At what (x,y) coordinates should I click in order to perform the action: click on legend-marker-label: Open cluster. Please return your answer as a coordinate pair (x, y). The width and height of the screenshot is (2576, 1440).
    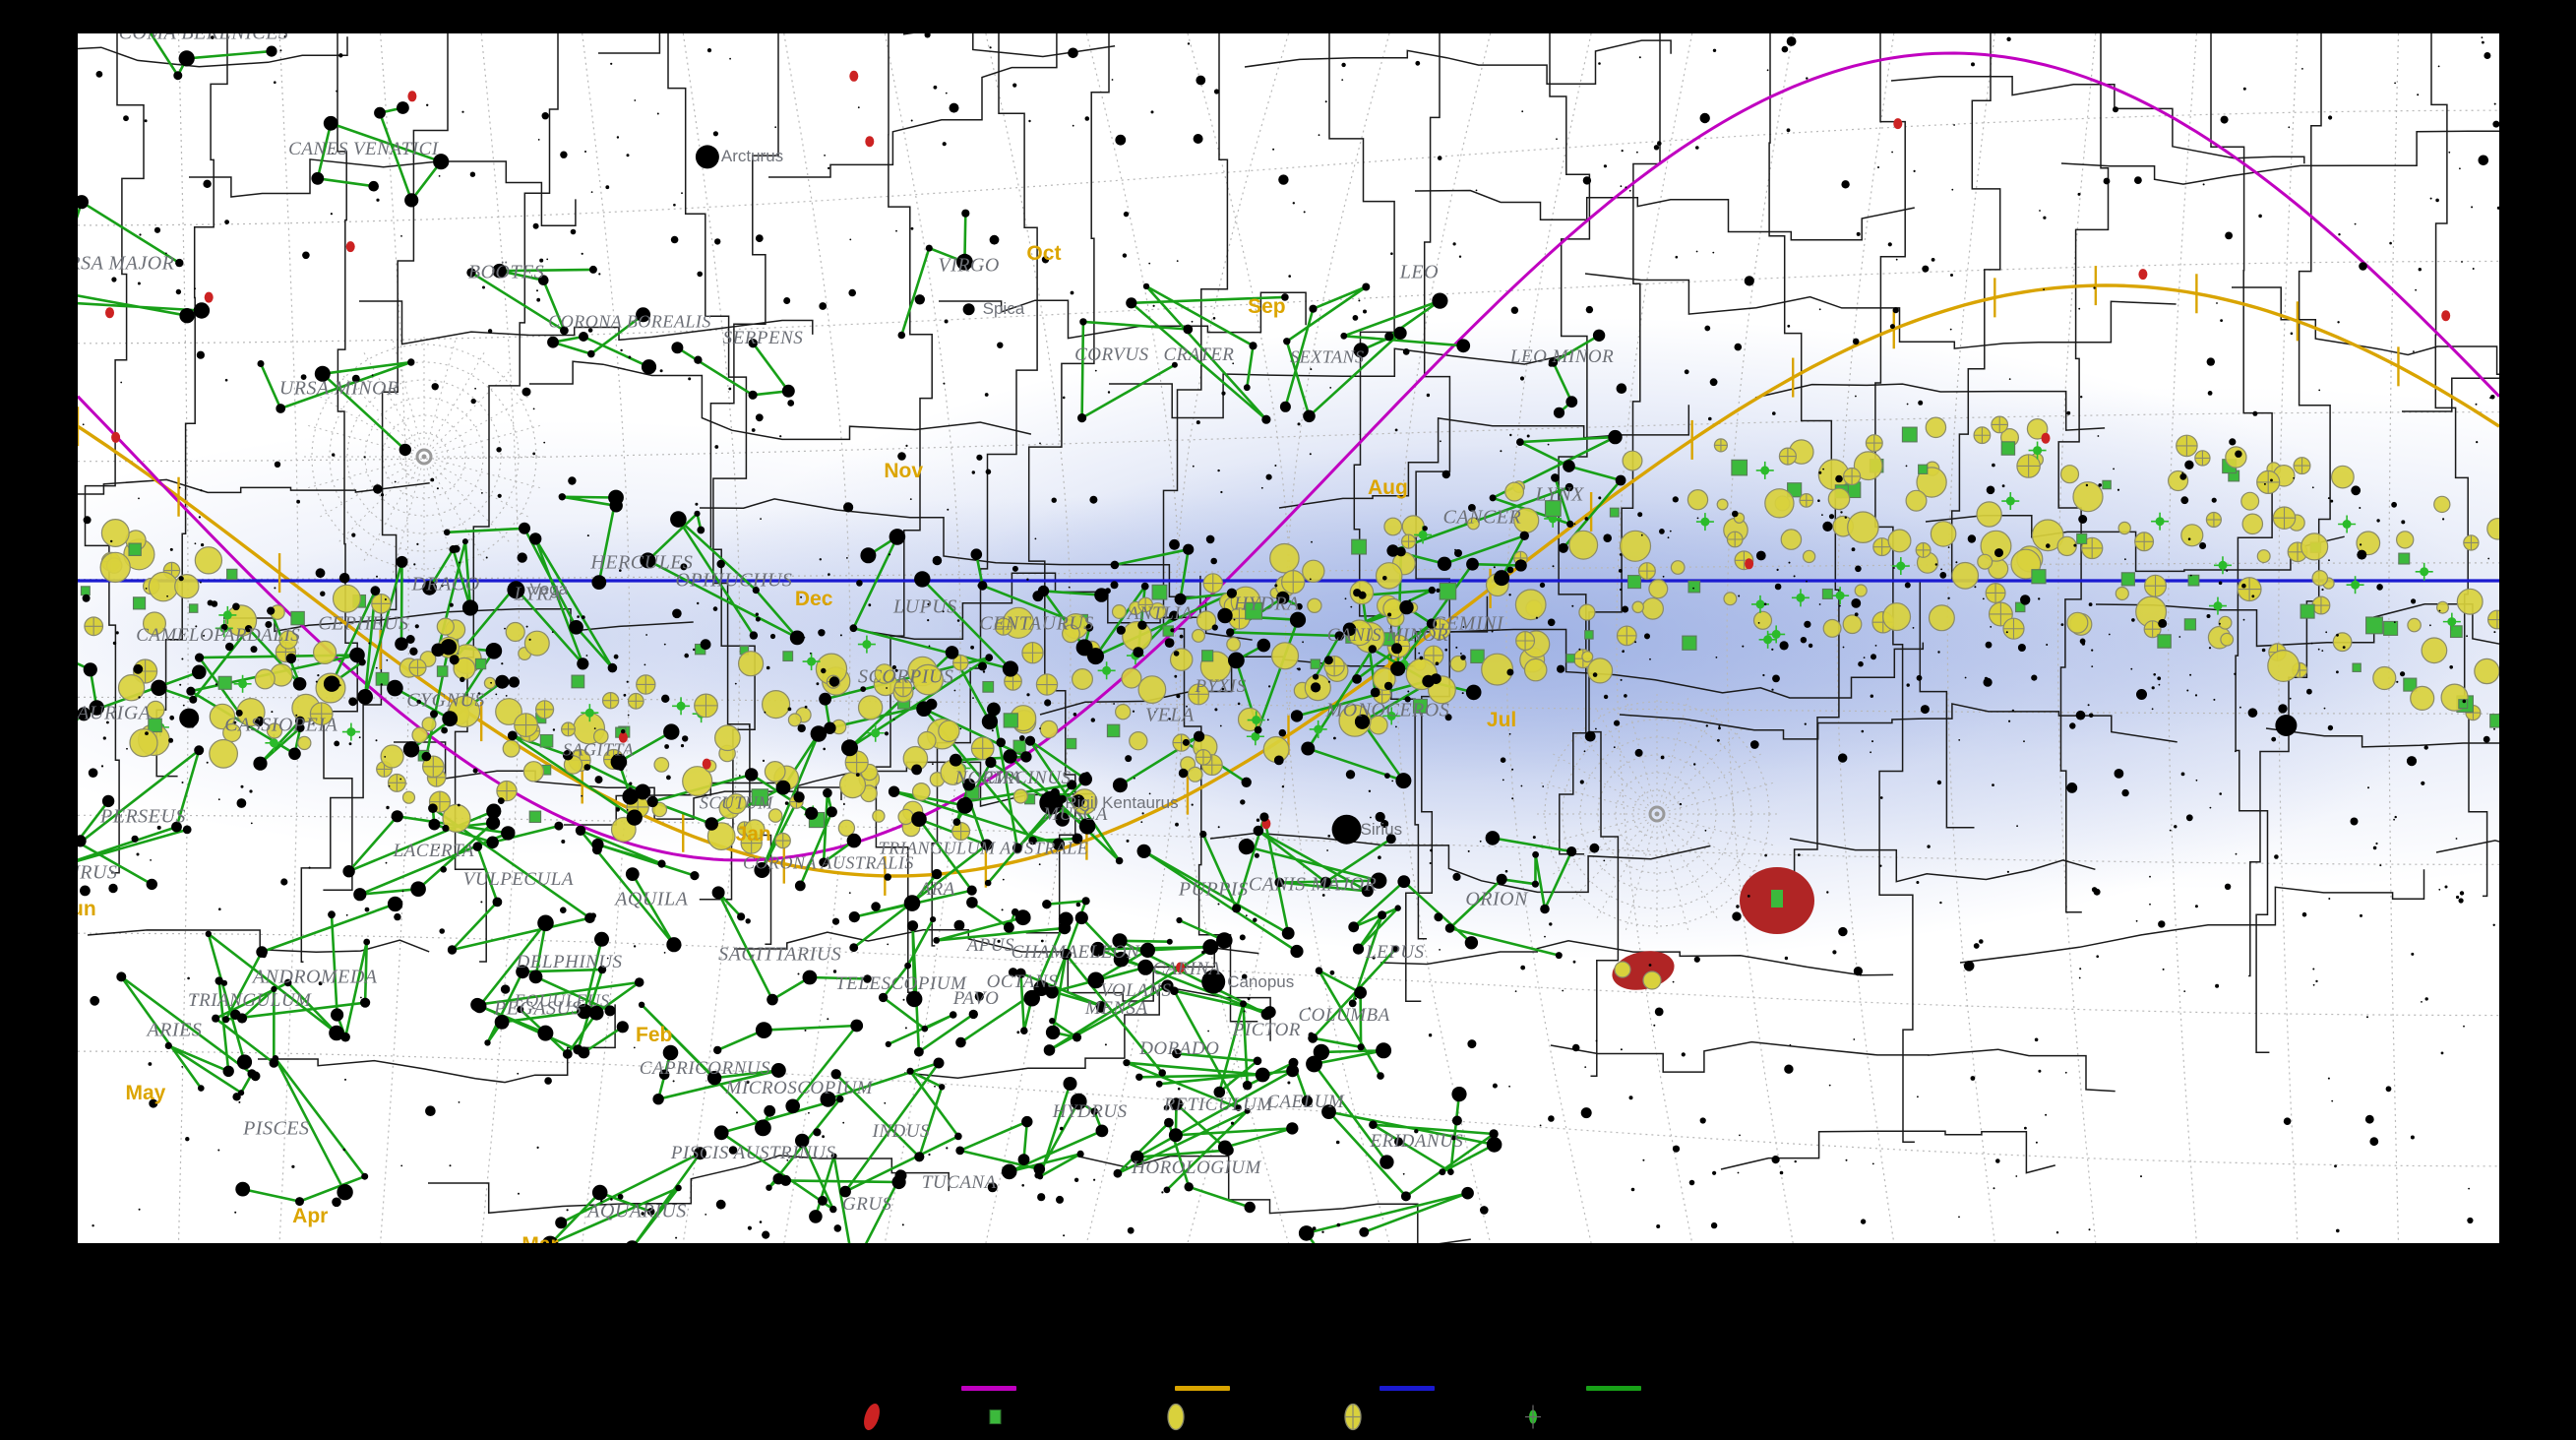
    Looking at the image, I should click on (1243, 1419).